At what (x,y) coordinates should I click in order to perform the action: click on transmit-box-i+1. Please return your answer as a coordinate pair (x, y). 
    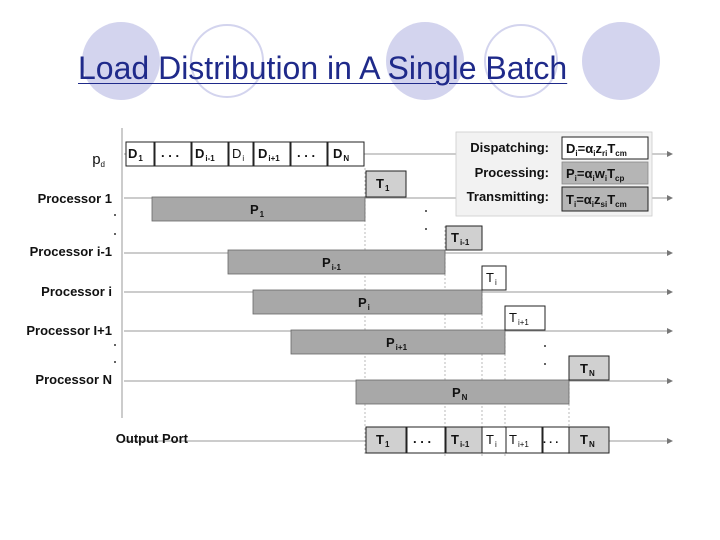
    Looking at the image, I should click on (525, 318).